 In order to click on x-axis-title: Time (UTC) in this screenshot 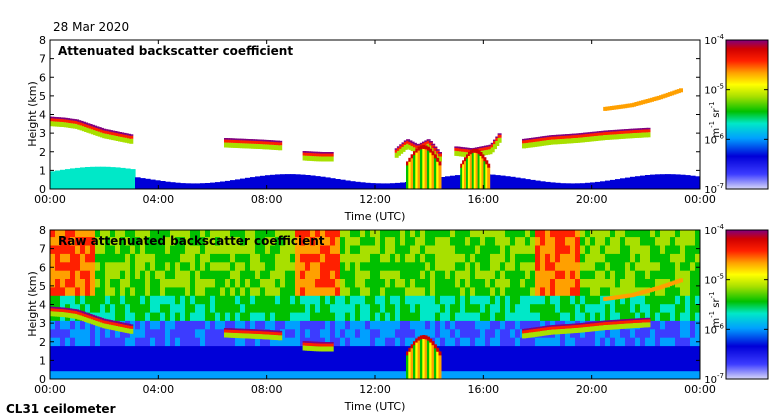, I will do `click(375, 406)`.